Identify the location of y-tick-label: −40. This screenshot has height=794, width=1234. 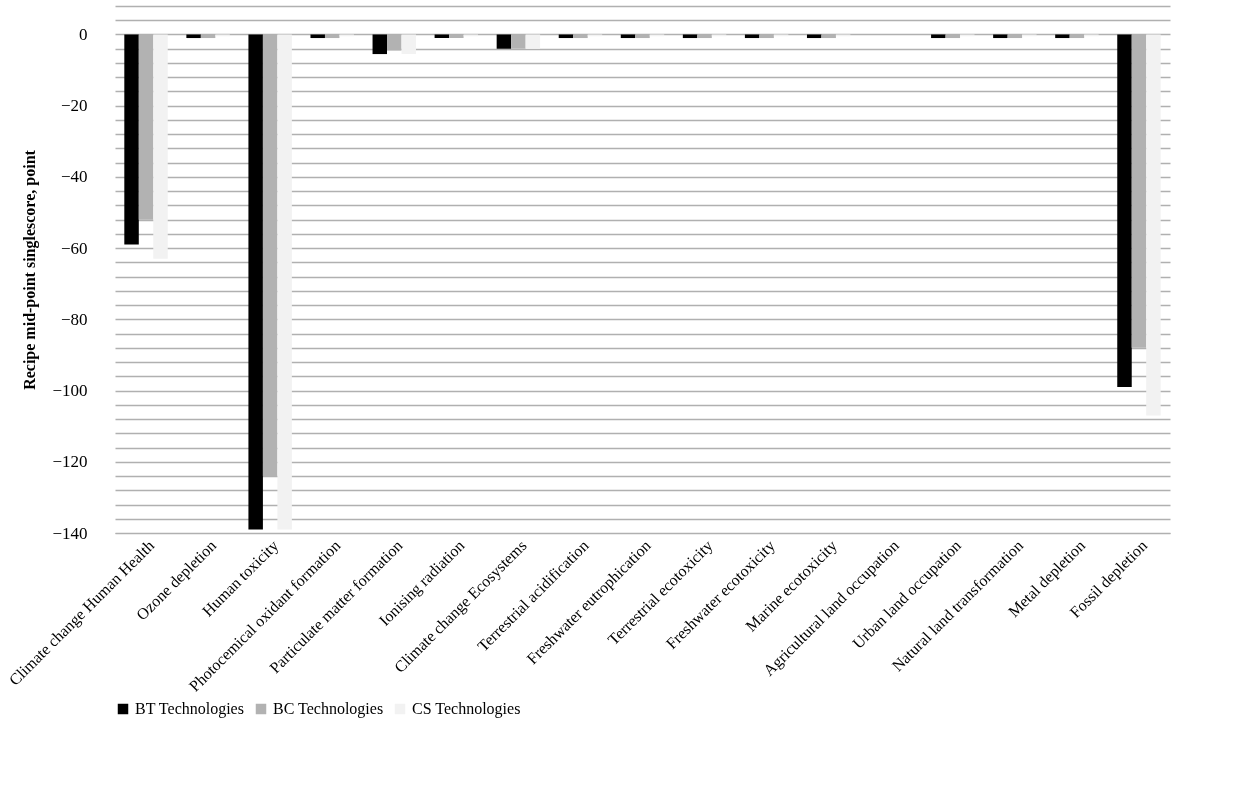
(74, 177).